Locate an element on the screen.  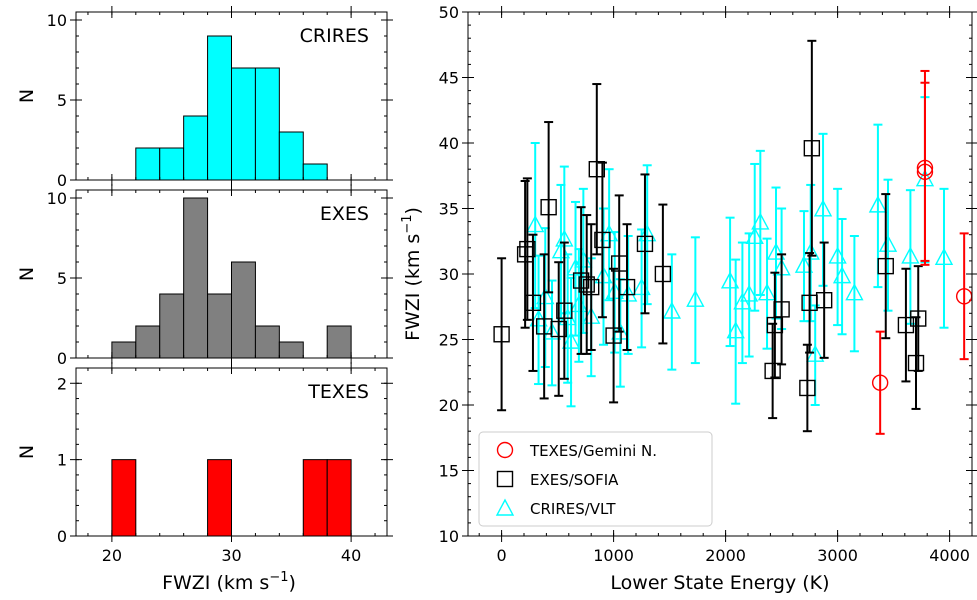
scatter-legend: TEXES/Gemini N. EXES/SOFIA CRIRES/VLT is located at coordinates (595, 479).